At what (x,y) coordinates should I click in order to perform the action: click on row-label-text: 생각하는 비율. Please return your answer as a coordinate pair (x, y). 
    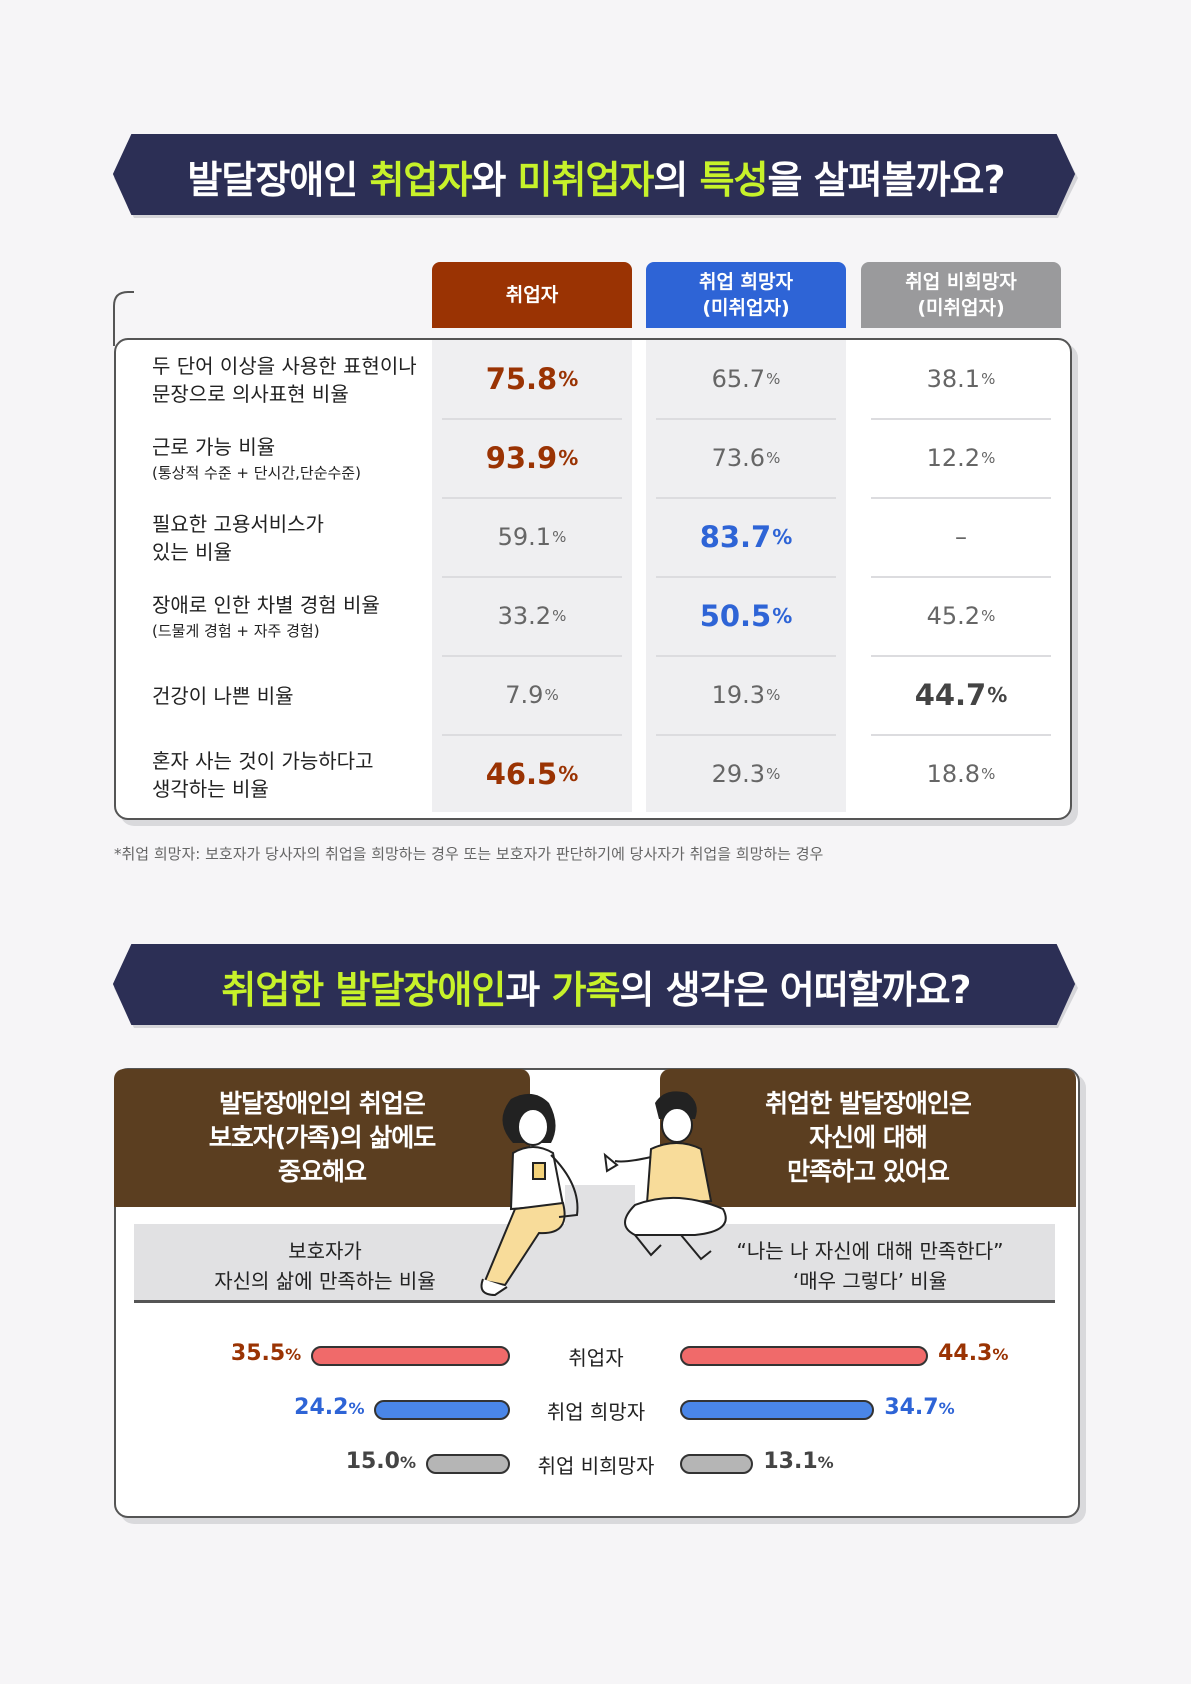
    Looking at the image, I should click on (210, 788).